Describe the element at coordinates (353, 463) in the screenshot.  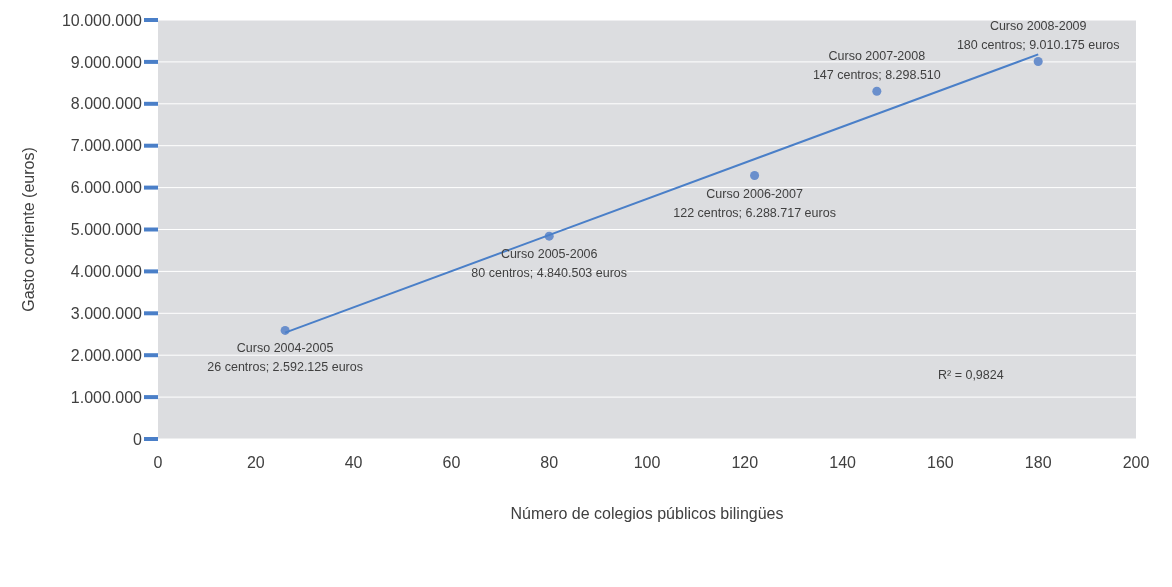
I see `x-tick-label: 40` at that location.